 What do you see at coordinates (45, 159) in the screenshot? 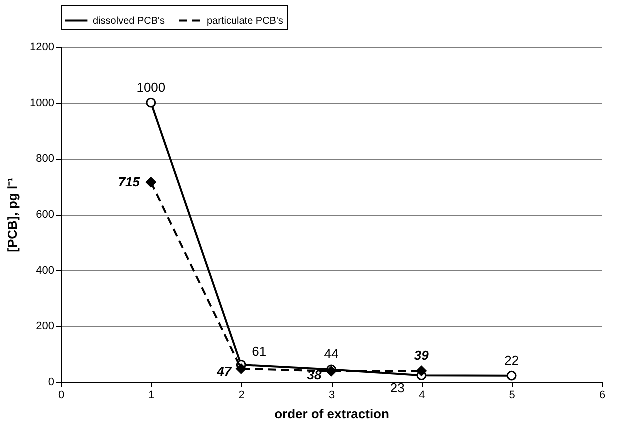
I see `y-tick-label: 800` at bounding box center [45, 159].